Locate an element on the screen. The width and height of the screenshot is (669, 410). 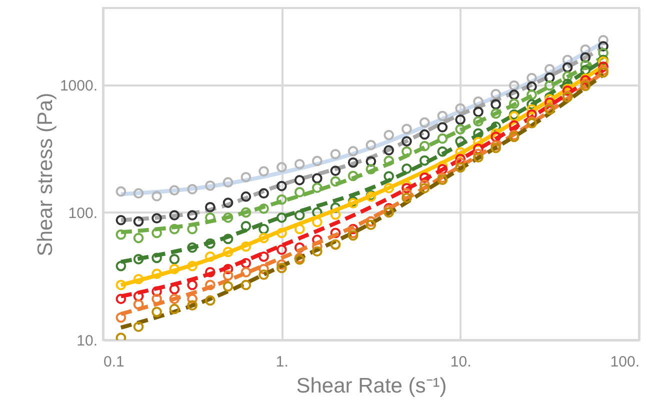
y-tick-label: 1000. is located at coordinates (79, 85).